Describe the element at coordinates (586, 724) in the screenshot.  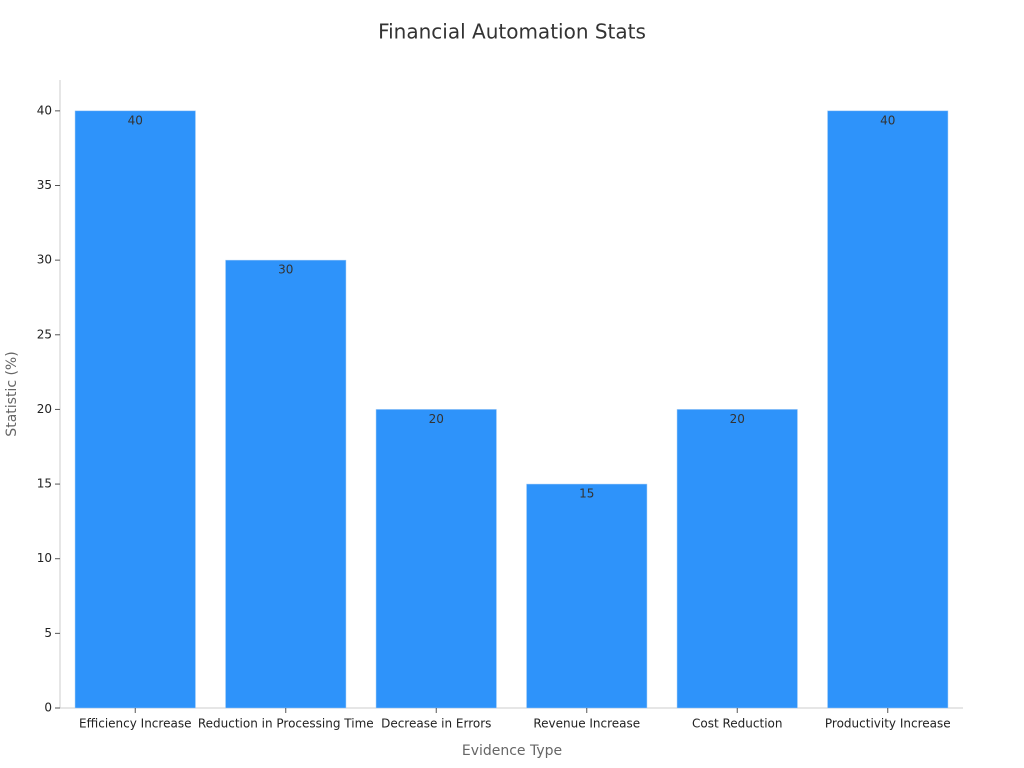
I see `x-tick-label: Revenue Increase` at that location.